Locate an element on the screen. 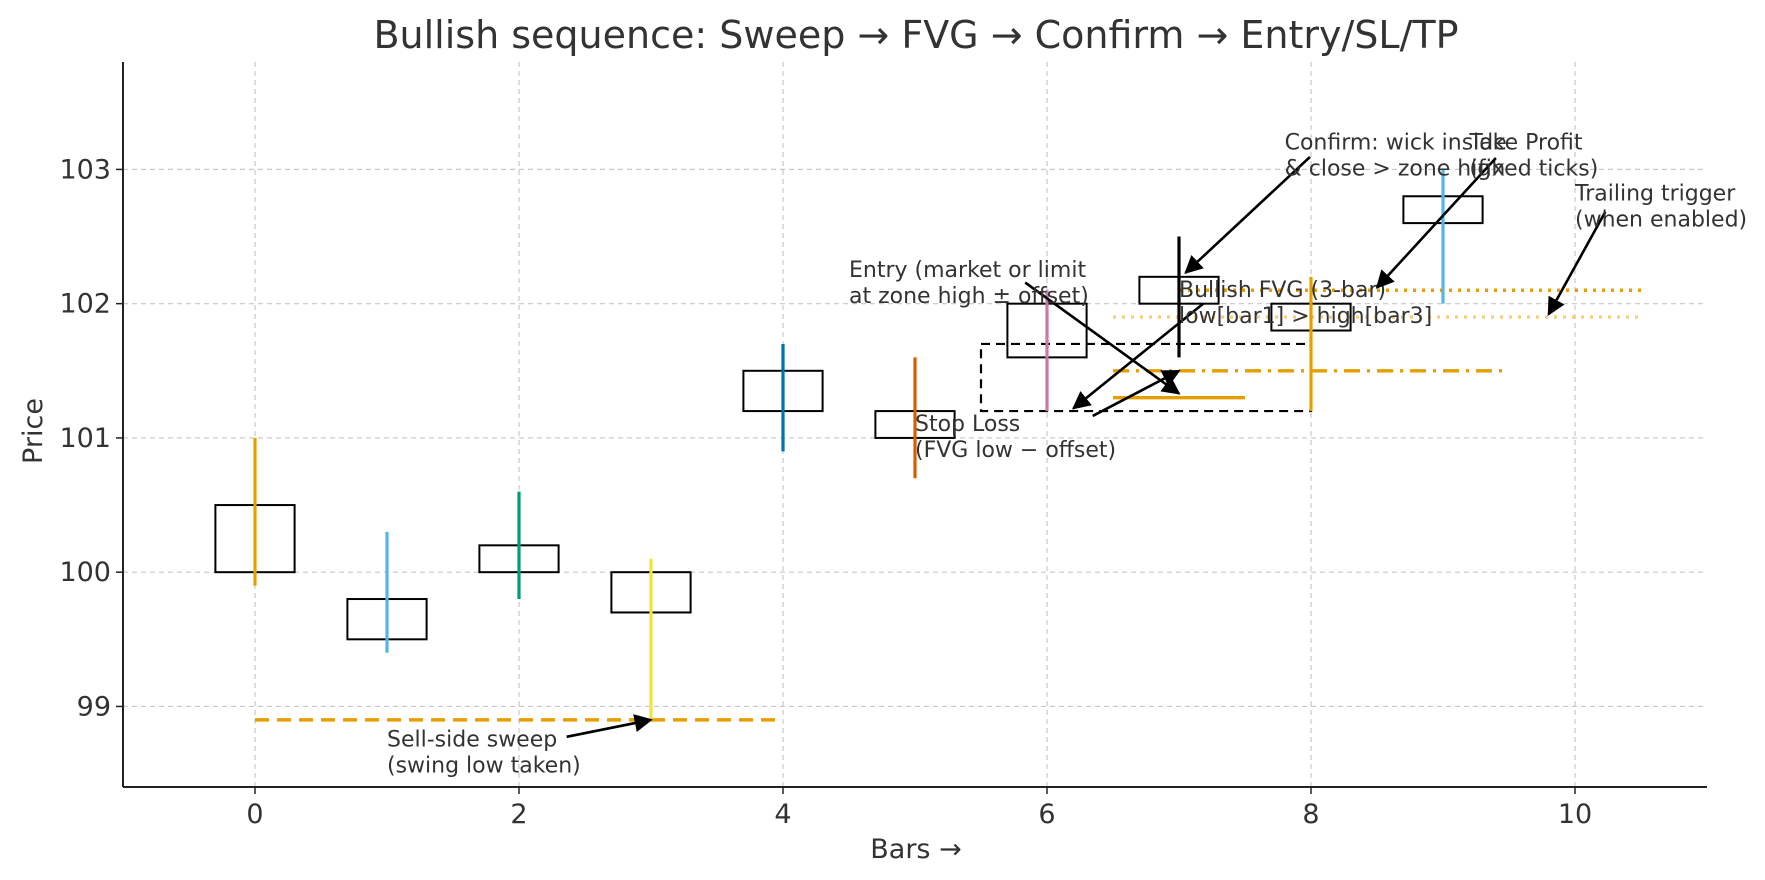 Image resolution: width=1765 pixels, height=880 pixels. y-tick-label: 101 is located at coordinates (85, 438).